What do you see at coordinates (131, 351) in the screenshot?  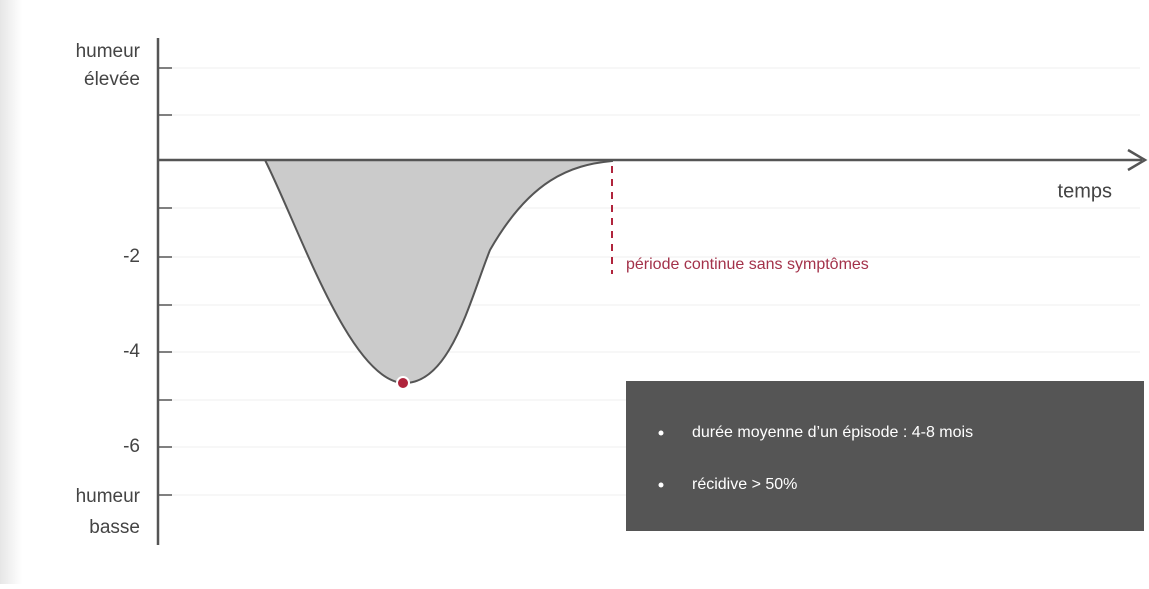 I see `y-tick-label: -4` at bounding box center [131, 351].